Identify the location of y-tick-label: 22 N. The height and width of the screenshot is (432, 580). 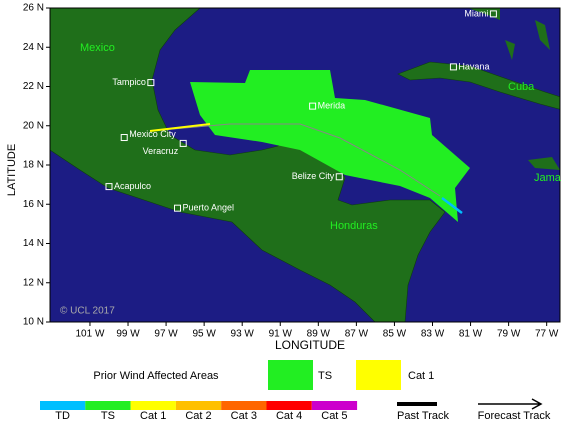
(33, 86).